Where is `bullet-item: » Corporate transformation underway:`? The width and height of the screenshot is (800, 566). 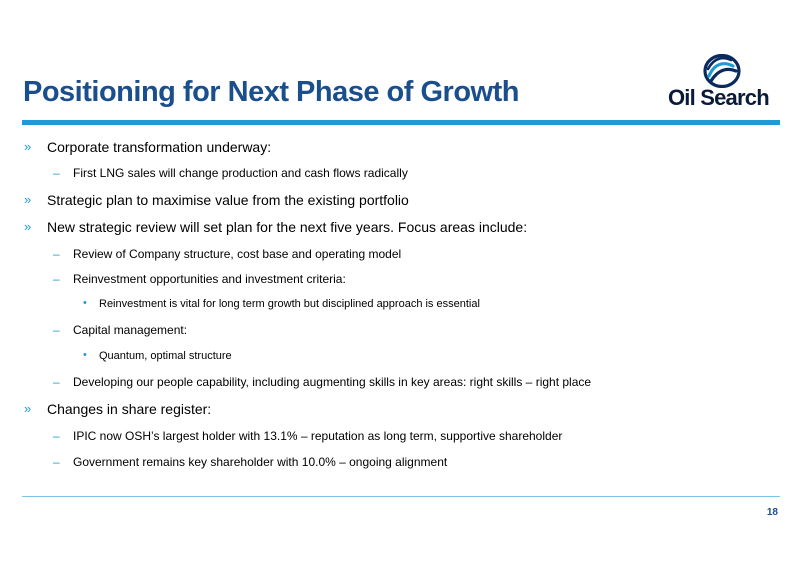
bullet-item: » Corporate transformation underway: is located at coordinates (148, 147).